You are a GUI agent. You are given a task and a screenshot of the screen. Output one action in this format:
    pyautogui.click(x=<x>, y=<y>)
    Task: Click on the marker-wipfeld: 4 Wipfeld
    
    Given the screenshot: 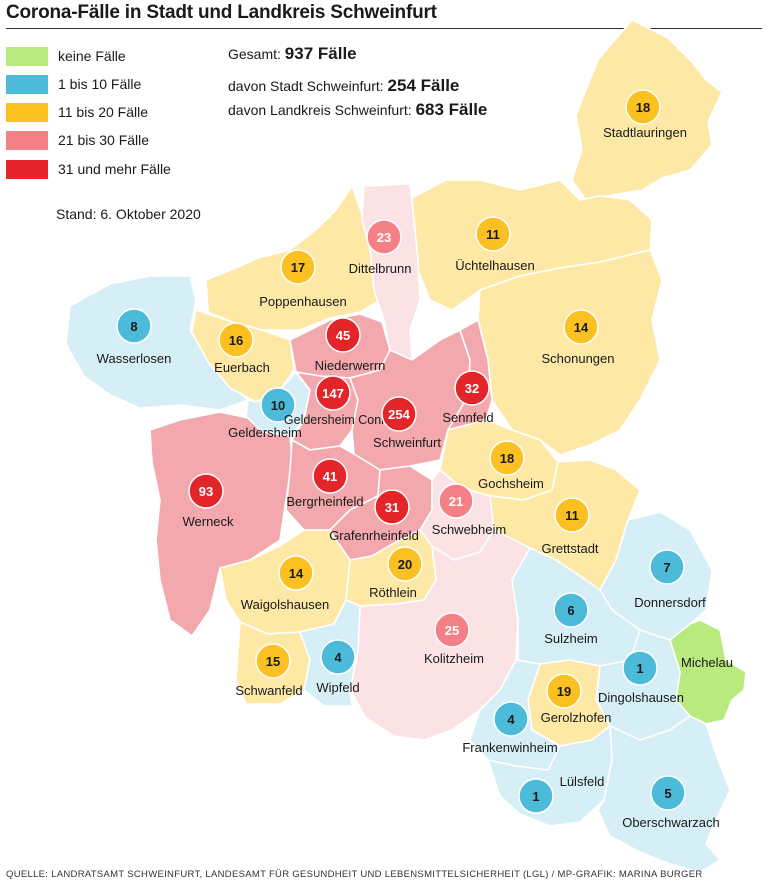 What is the action you would take?
    pyautogui.click(x=338, y=667)
    